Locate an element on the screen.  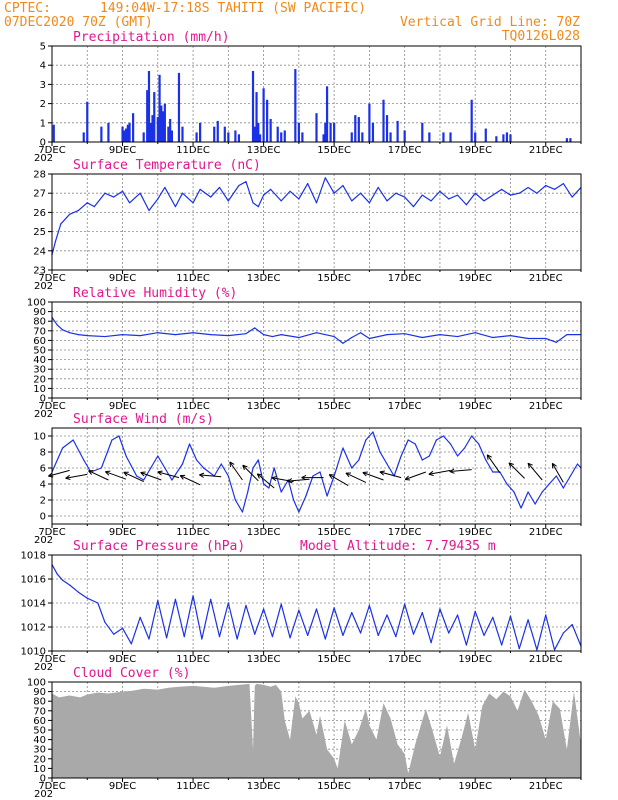
header-source: CPTEC: is located at coordinates (27, 8).